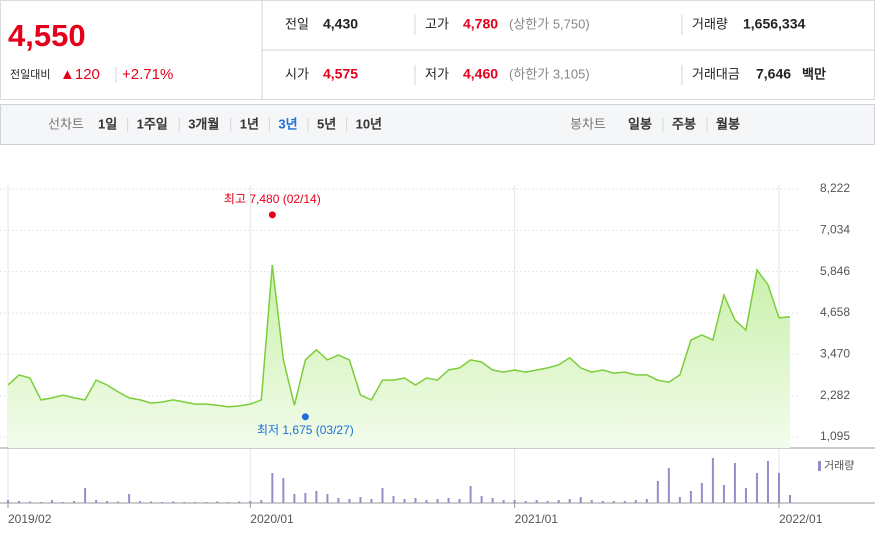 The width and height of the screenshot is (875, 542). I want to click on stat-value: 1,656,334, so click(774, 24).